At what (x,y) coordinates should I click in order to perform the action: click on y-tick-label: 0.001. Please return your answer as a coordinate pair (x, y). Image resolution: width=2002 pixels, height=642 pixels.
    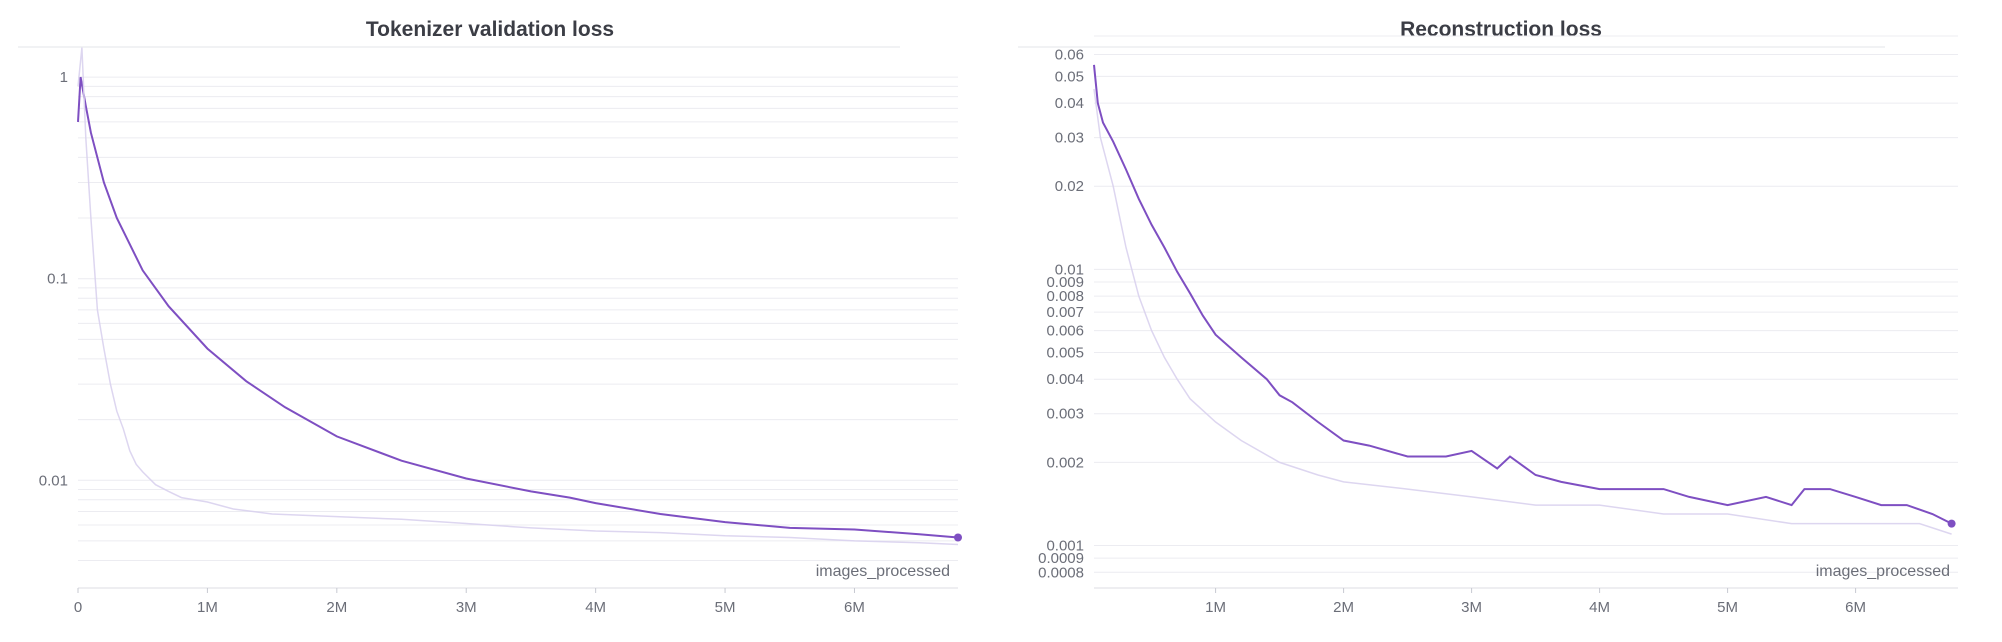
    Looking at the image, I should click on (1065, 545).